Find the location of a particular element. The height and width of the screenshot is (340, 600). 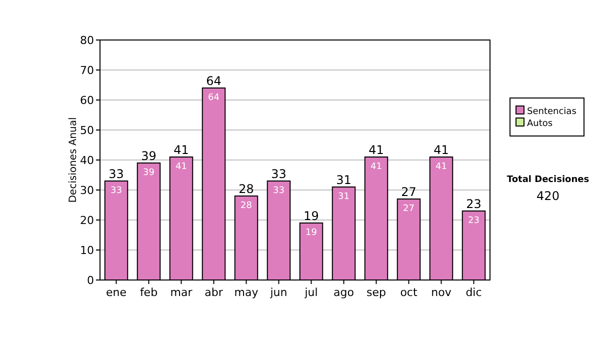

y-tick-label: 70 is located at coordinates (87, 70).